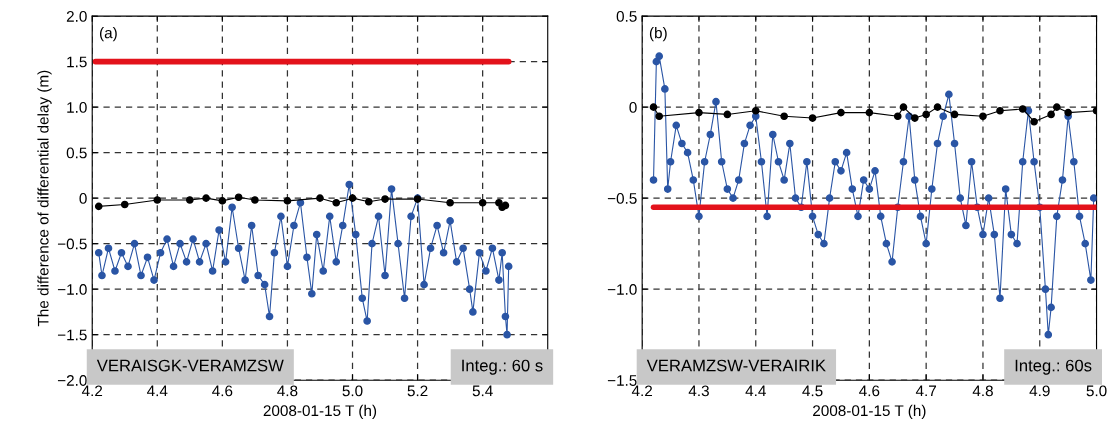 Image resolution: width=1111 pixels, height=436 pixels. What do you see at coordinates (76, 16) in the screenshot?
I see `y-tick-label: 2.0` at bounding box center [76, 16].